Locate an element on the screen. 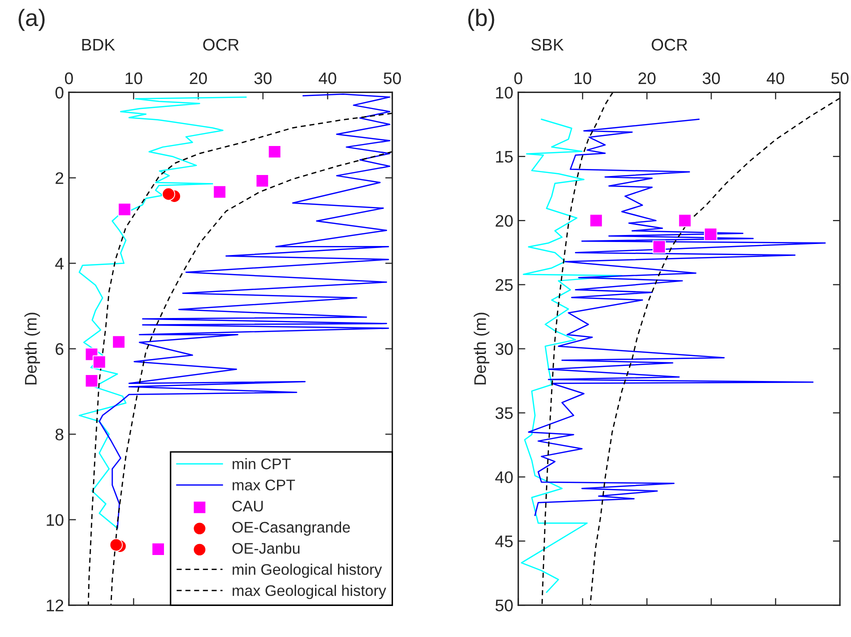 This screenshot has height=637, width=851. y-tick-label: 15 is located at coordinates (504, 157).